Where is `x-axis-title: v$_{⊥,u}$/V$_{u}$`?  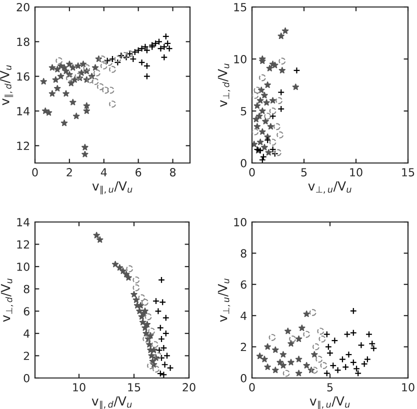
x-axis-title: v$_{⊥,u}$/V$_{u}$ is located at coordinates (330, 187).